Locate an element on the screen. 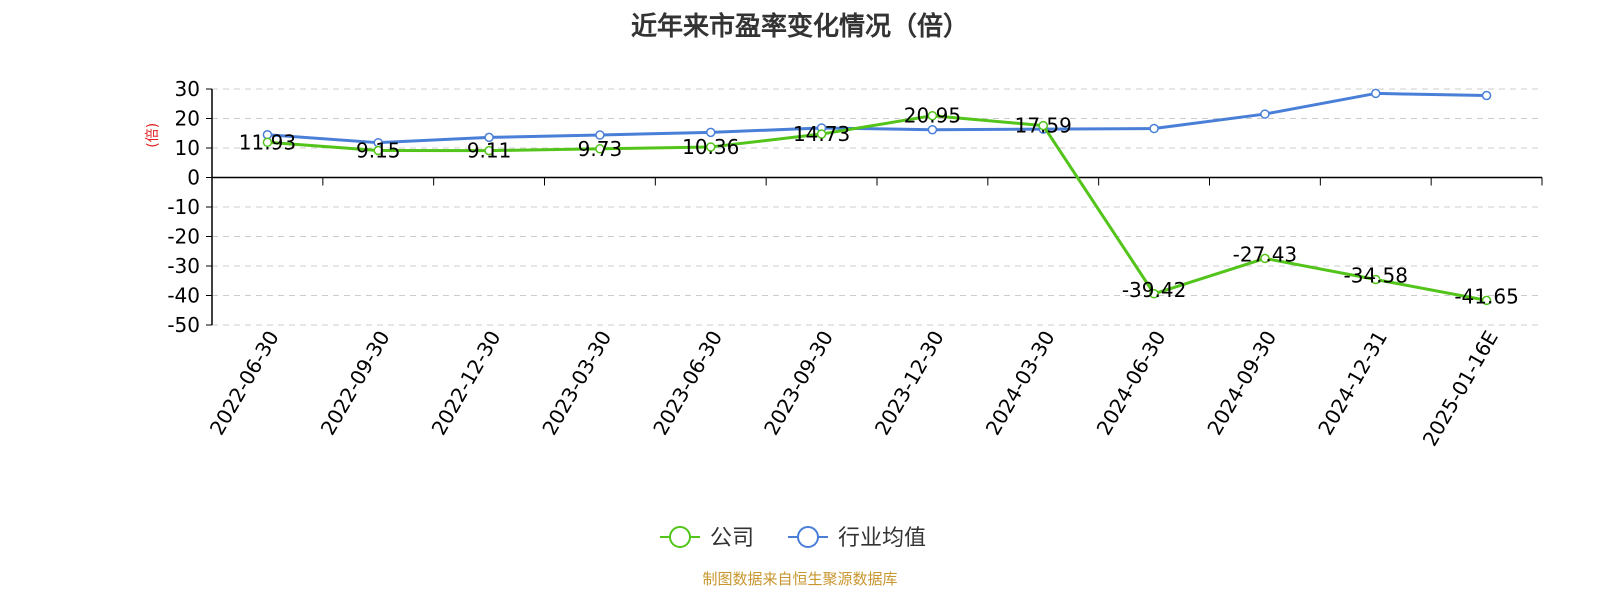  data-label: 10.36 is located at coordinates (710, 147).